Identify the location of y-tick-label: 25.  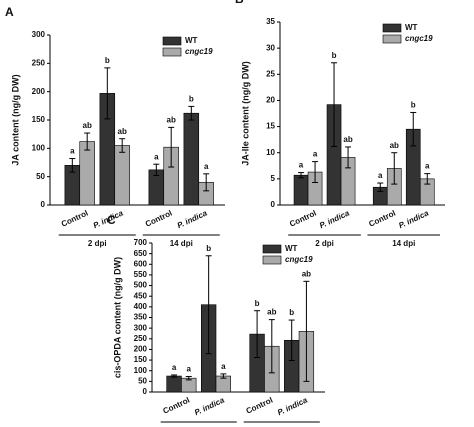
(270, 73).